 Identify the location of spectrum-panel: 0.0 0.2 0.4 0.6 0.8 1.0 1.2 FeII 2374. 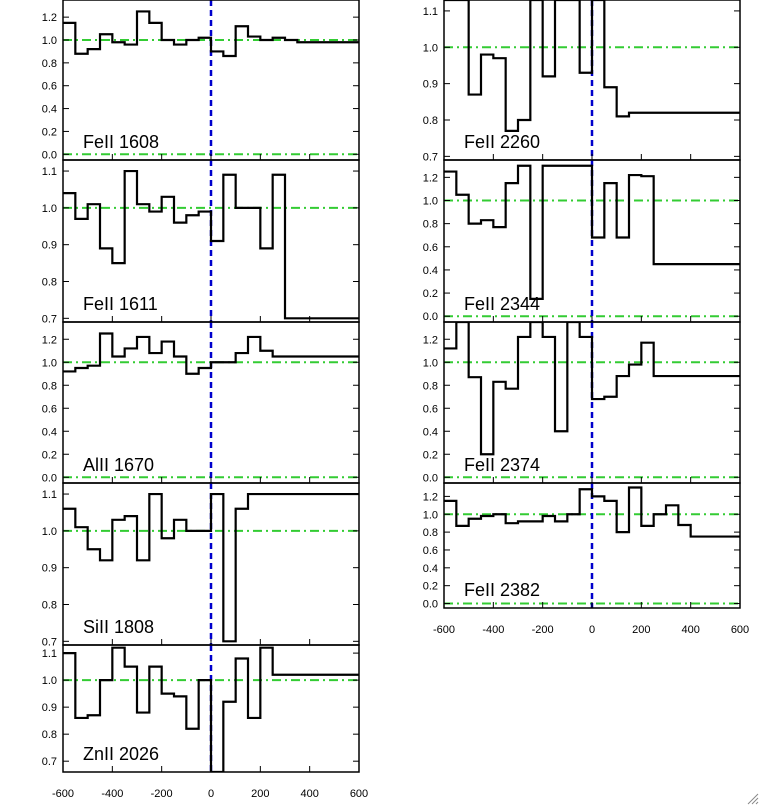
(582, 402).